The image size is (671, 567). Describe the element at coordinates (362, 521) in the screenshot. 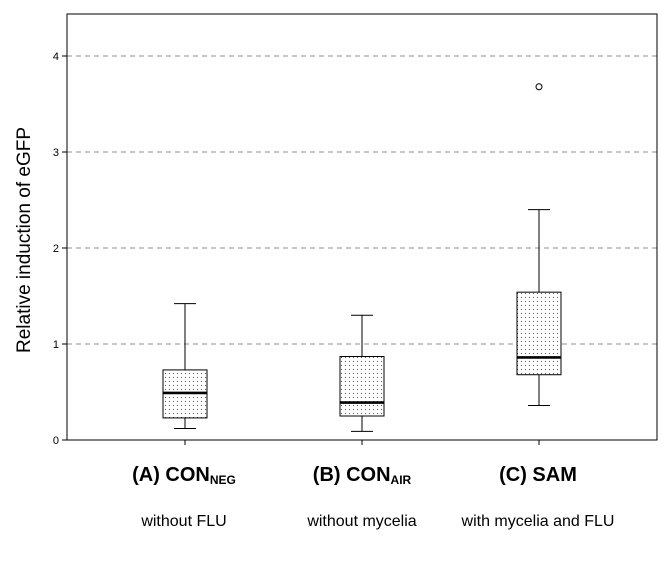

I see `category-description-b: without mycelia` at that location.